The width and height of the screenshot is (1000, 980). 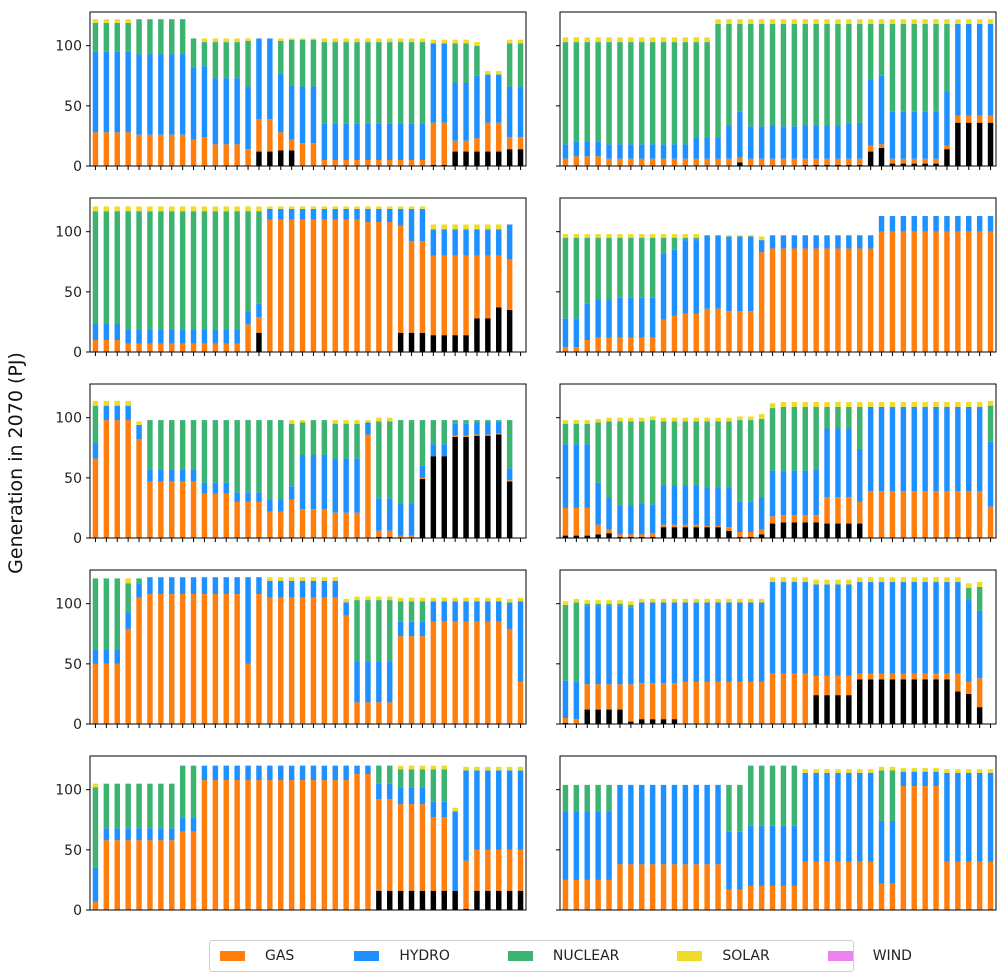 What do you see at coordinates (367, 956) in the screenshot?
I see `legend-swatch-hydro` at bounding box center [367, 956].